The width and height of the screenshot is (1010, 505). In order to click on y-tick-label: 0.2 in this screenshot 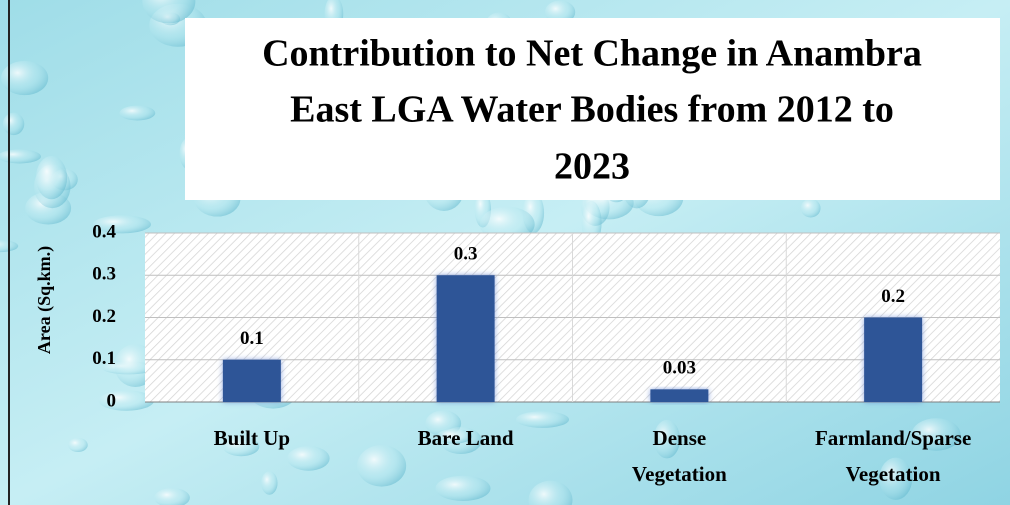, I will do `click(104, 316)`.